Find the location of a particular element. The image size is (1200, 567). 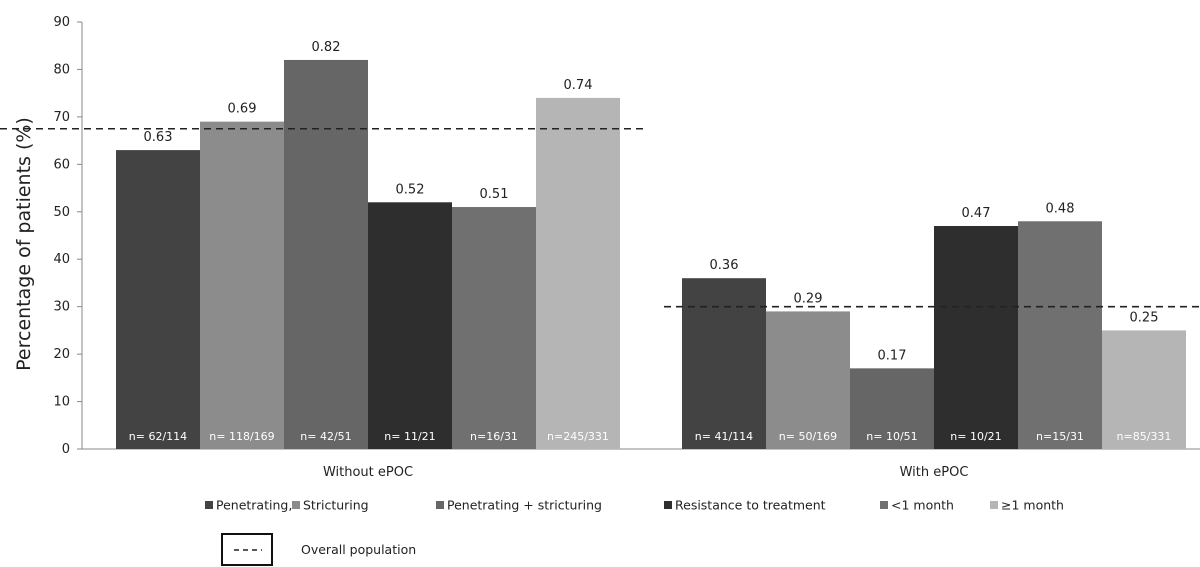

legend-label: Penetrating + stricturing is located at coordinates (524, 505).